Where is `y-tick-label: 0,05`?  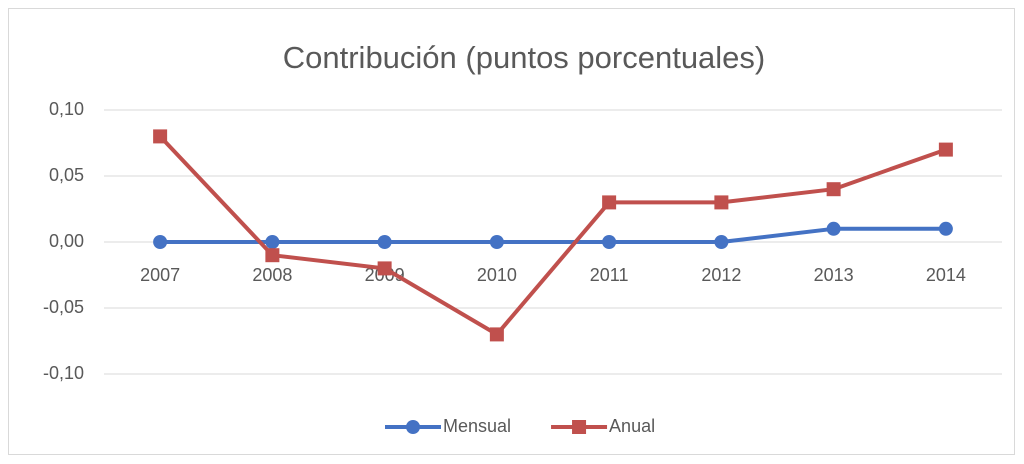 y-tick-label: 0,05 is located at coordinates (66, 175).